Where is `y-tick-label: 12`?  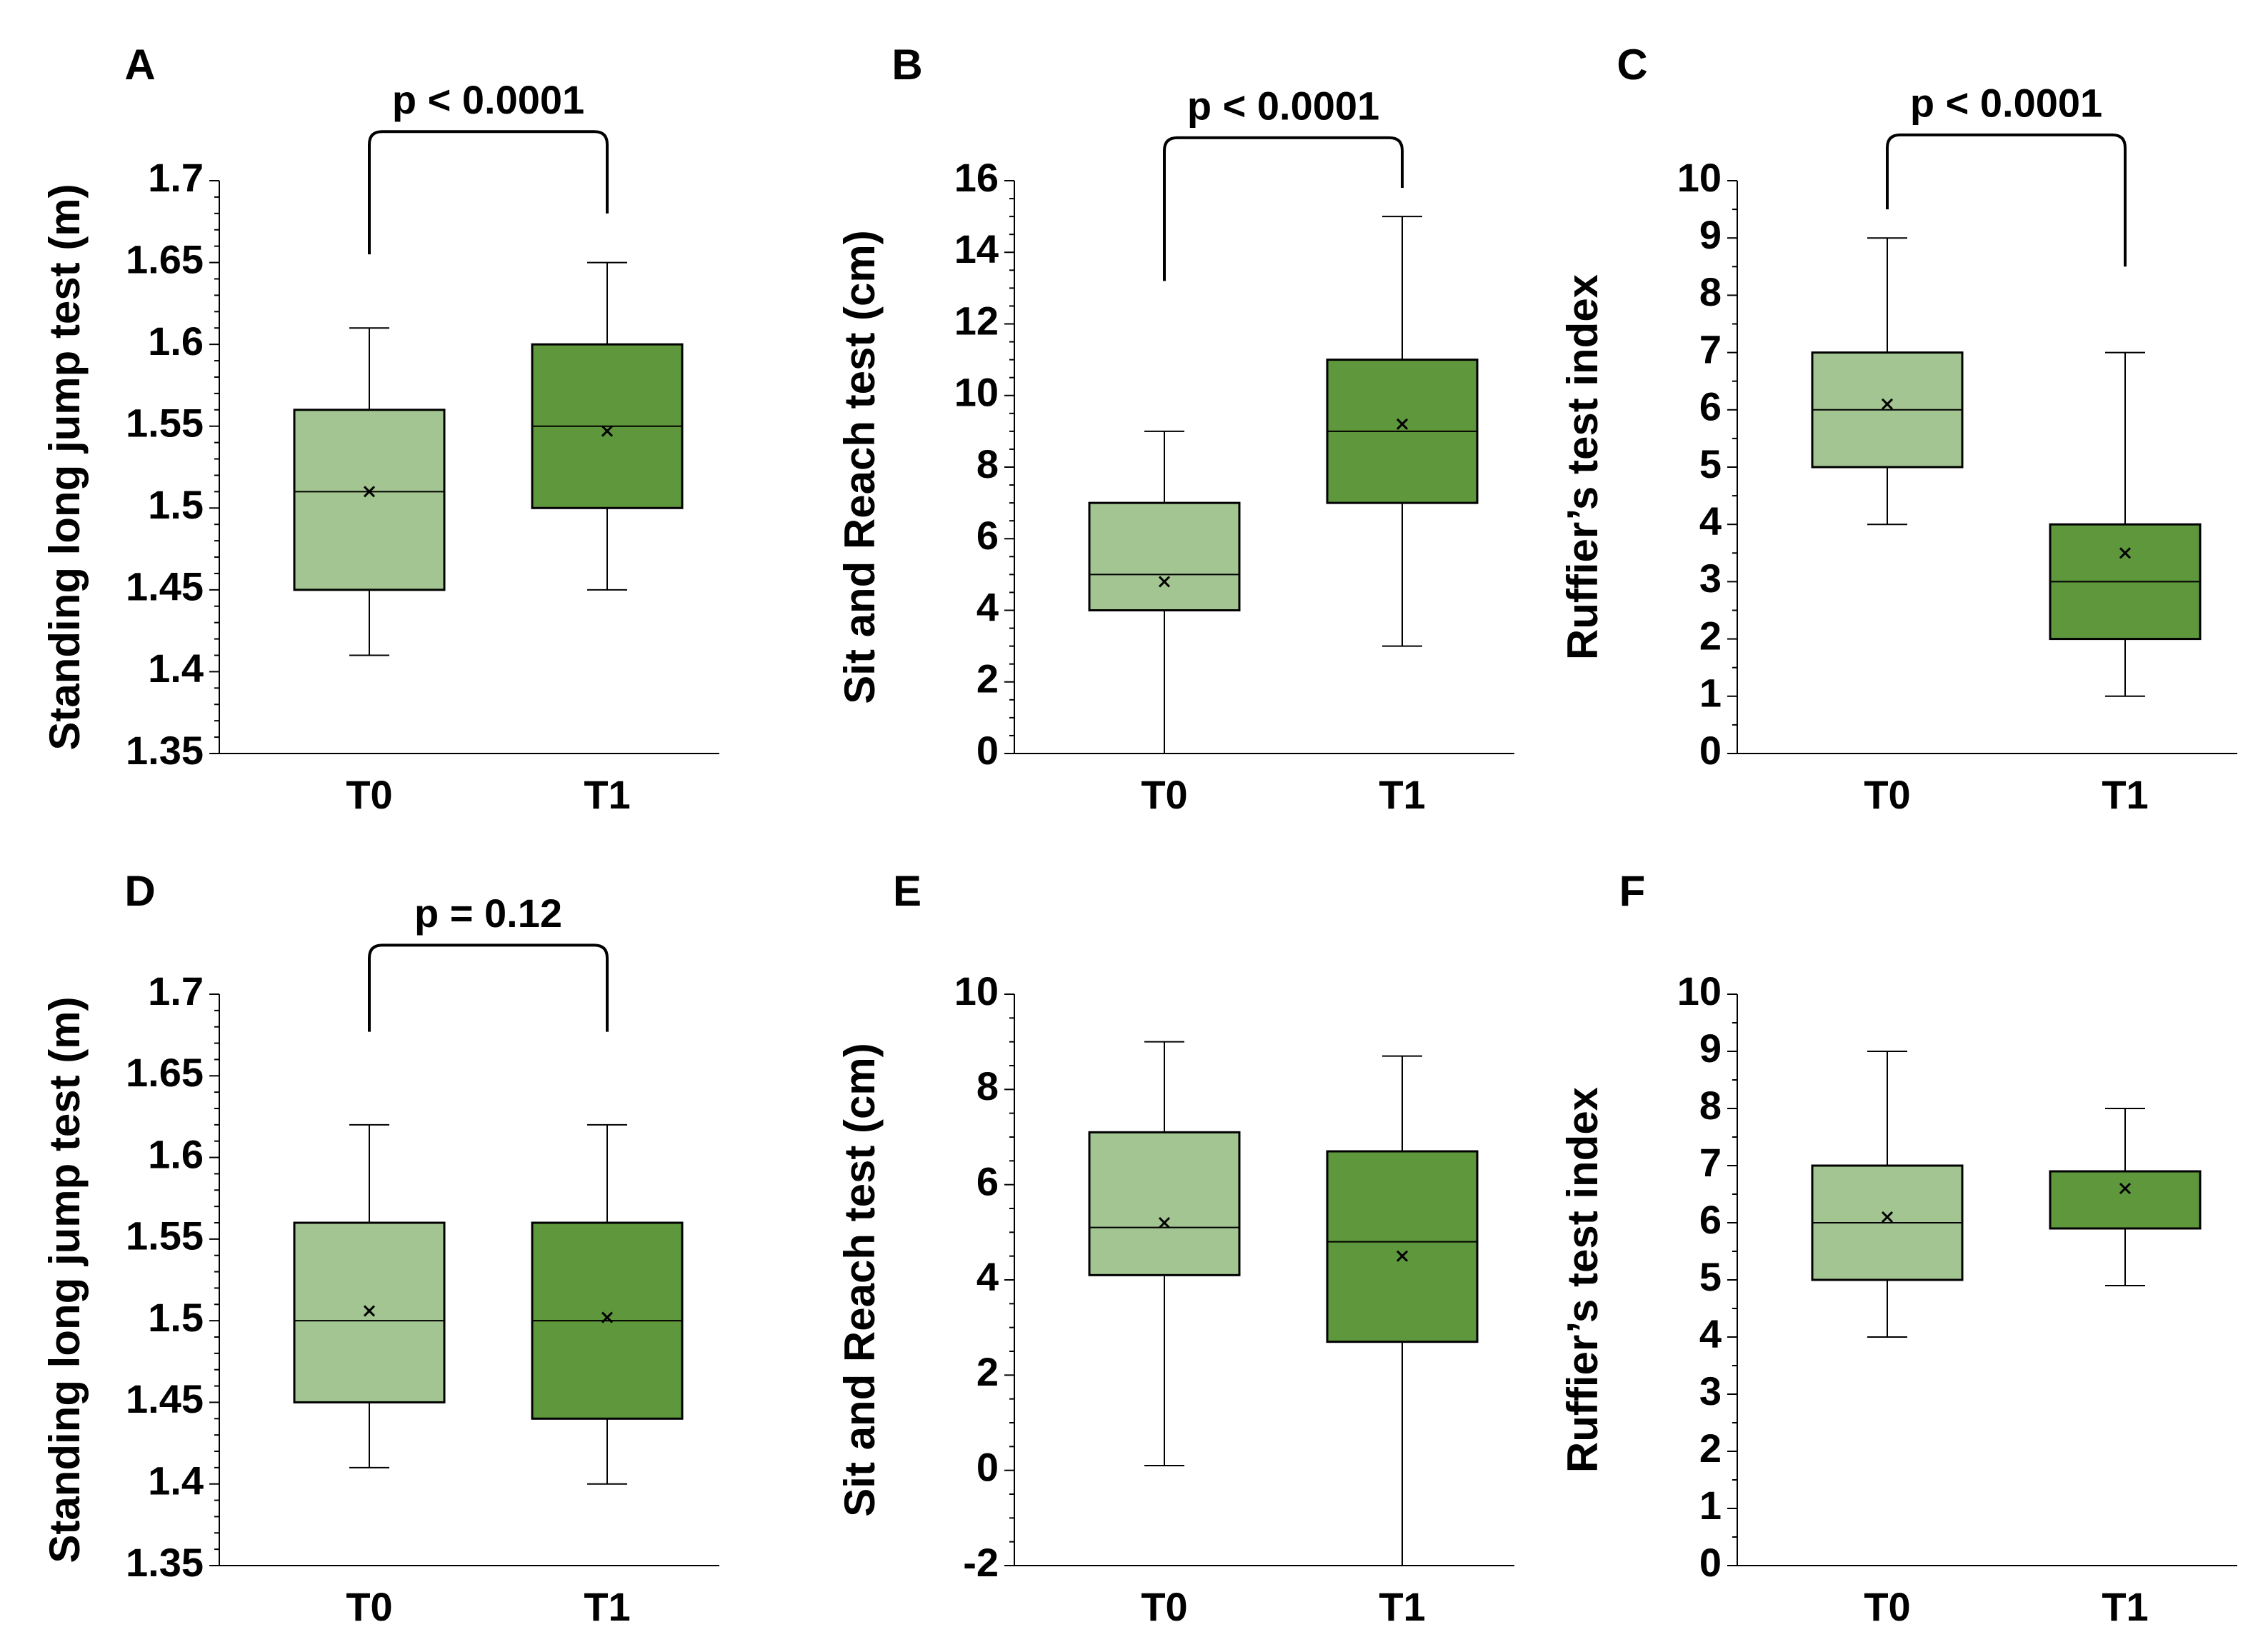
y-tick-label: 12 is located at coordinates (976, 320).